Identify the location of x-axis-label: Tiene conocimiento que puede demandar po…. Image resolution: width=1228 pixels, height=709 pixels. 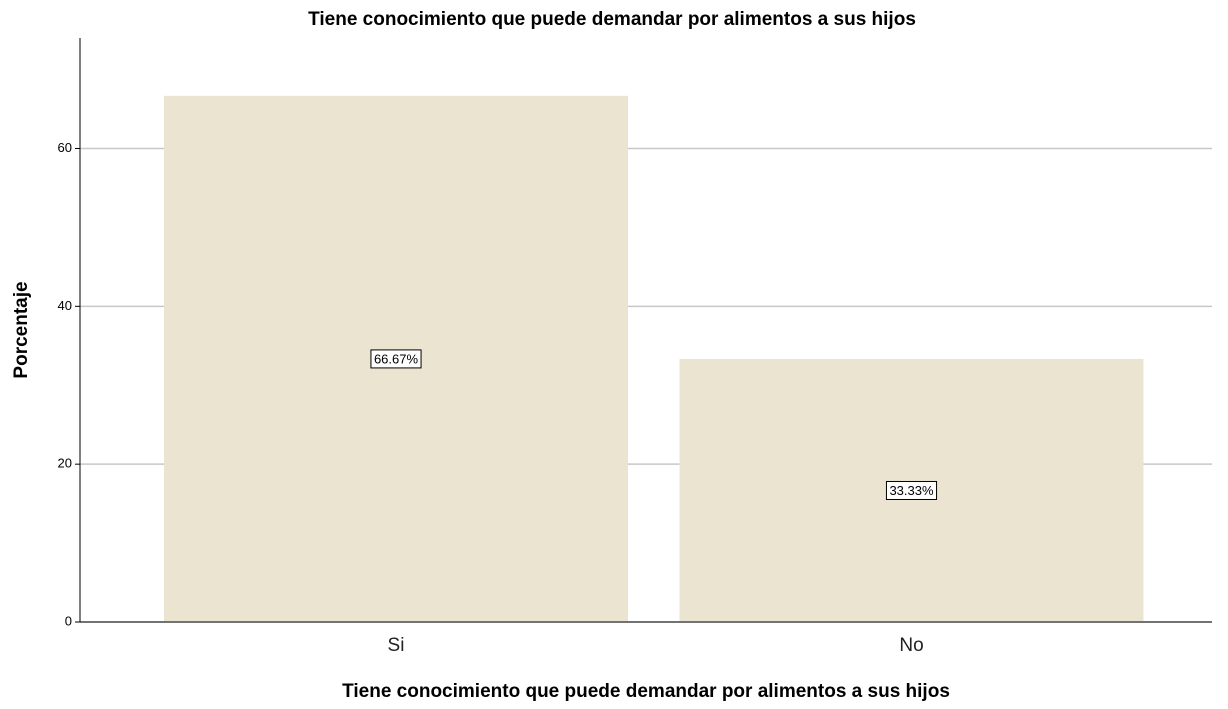
(646, 691).